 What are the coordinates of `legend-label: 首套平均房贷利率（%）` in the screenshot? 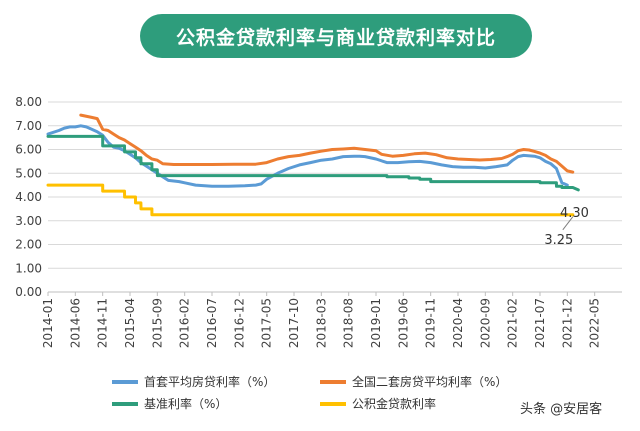 It's located at (209, 381).